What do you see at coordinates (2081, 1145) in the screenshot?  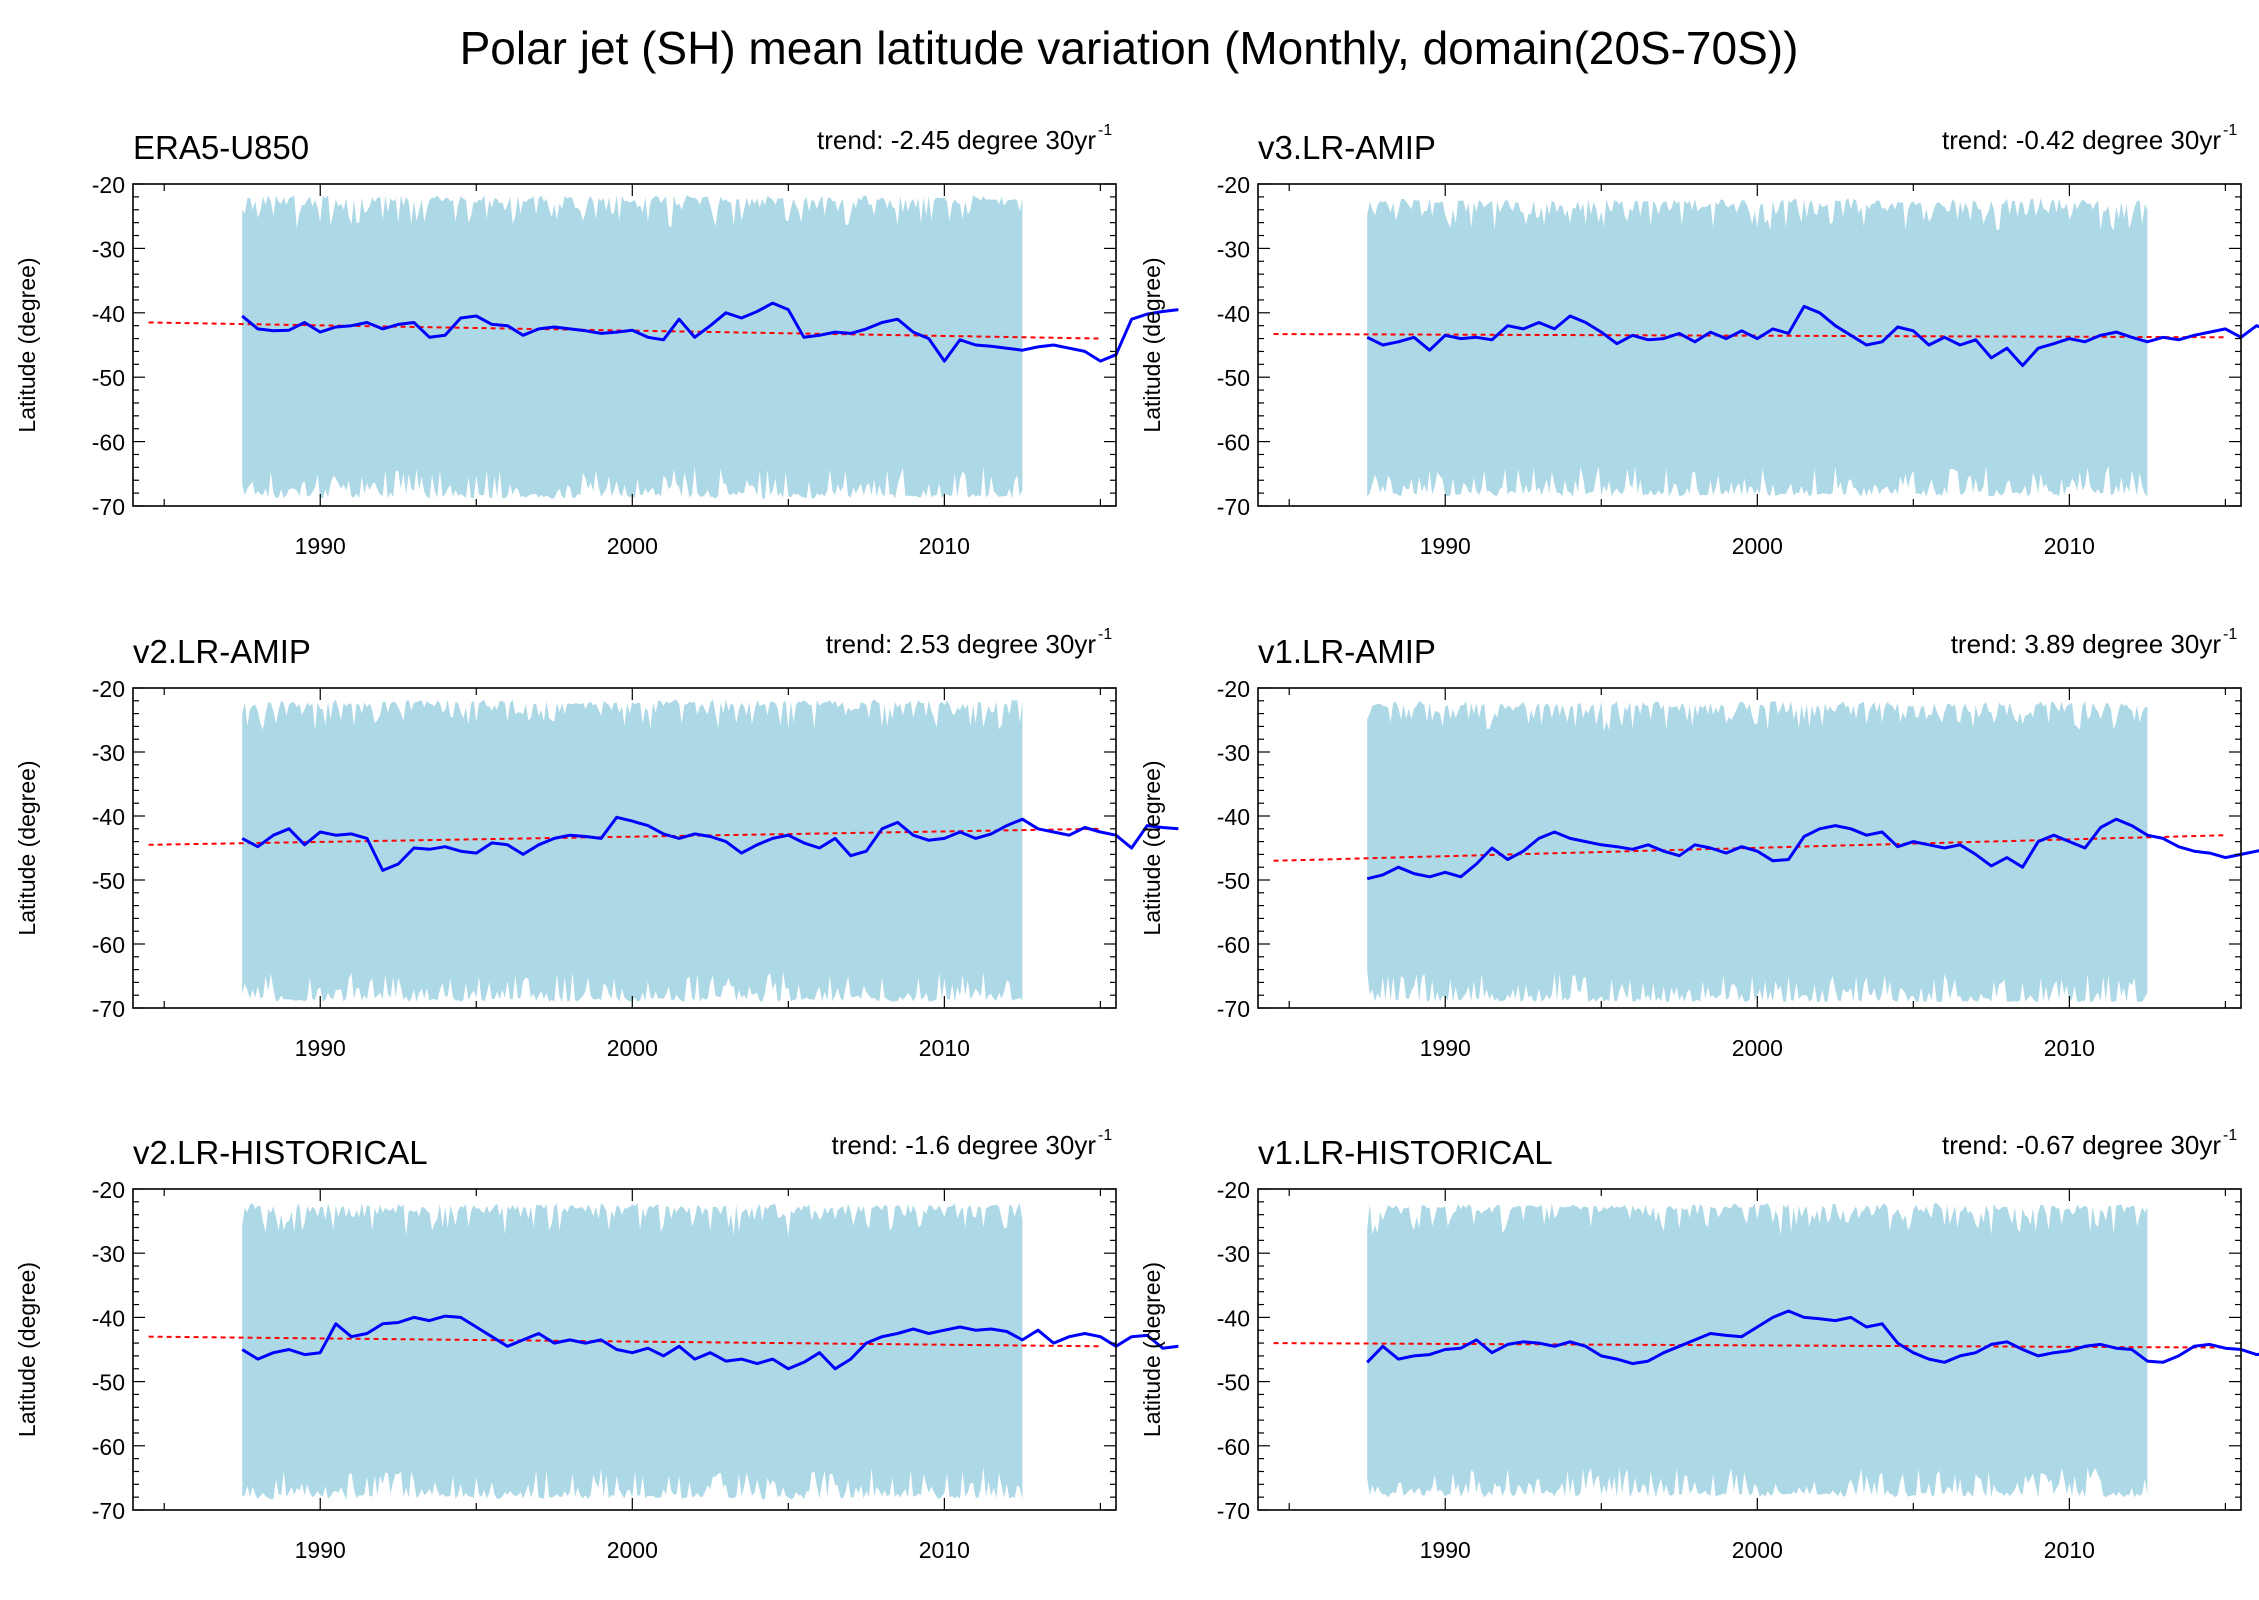 I see `trend-annotation: trend: -0.67 degree 30yr` at bounding box center [2081, 1145].